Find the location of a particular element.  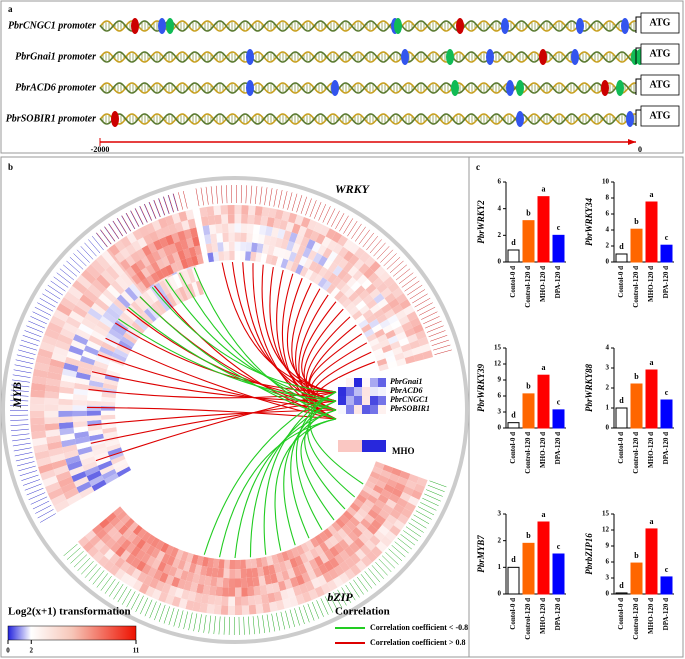

promoter-name: PbrSOBIR1 promoter is located at coordinates (51, 118).